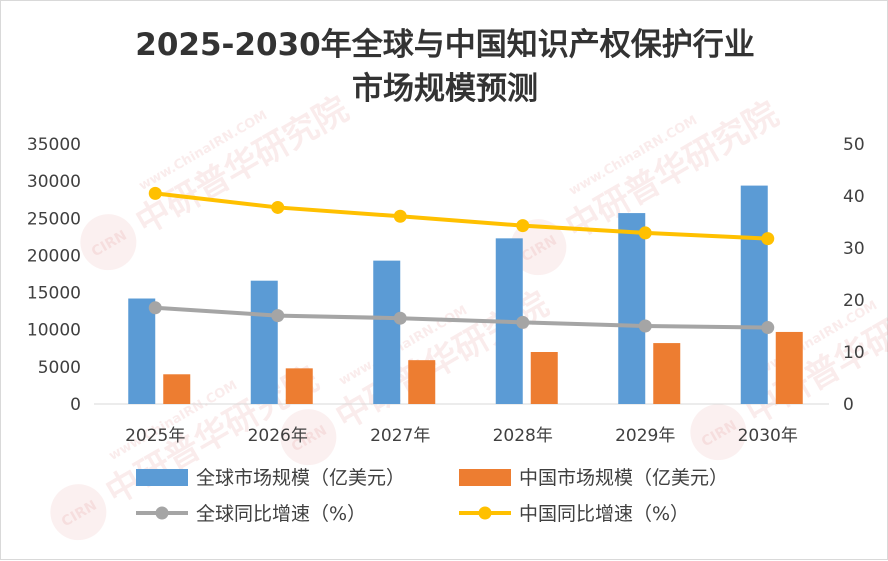  Describe the element at coordinates (54, 182) in the screenshot. I see `y-left-tick-label: 30000` at that location.